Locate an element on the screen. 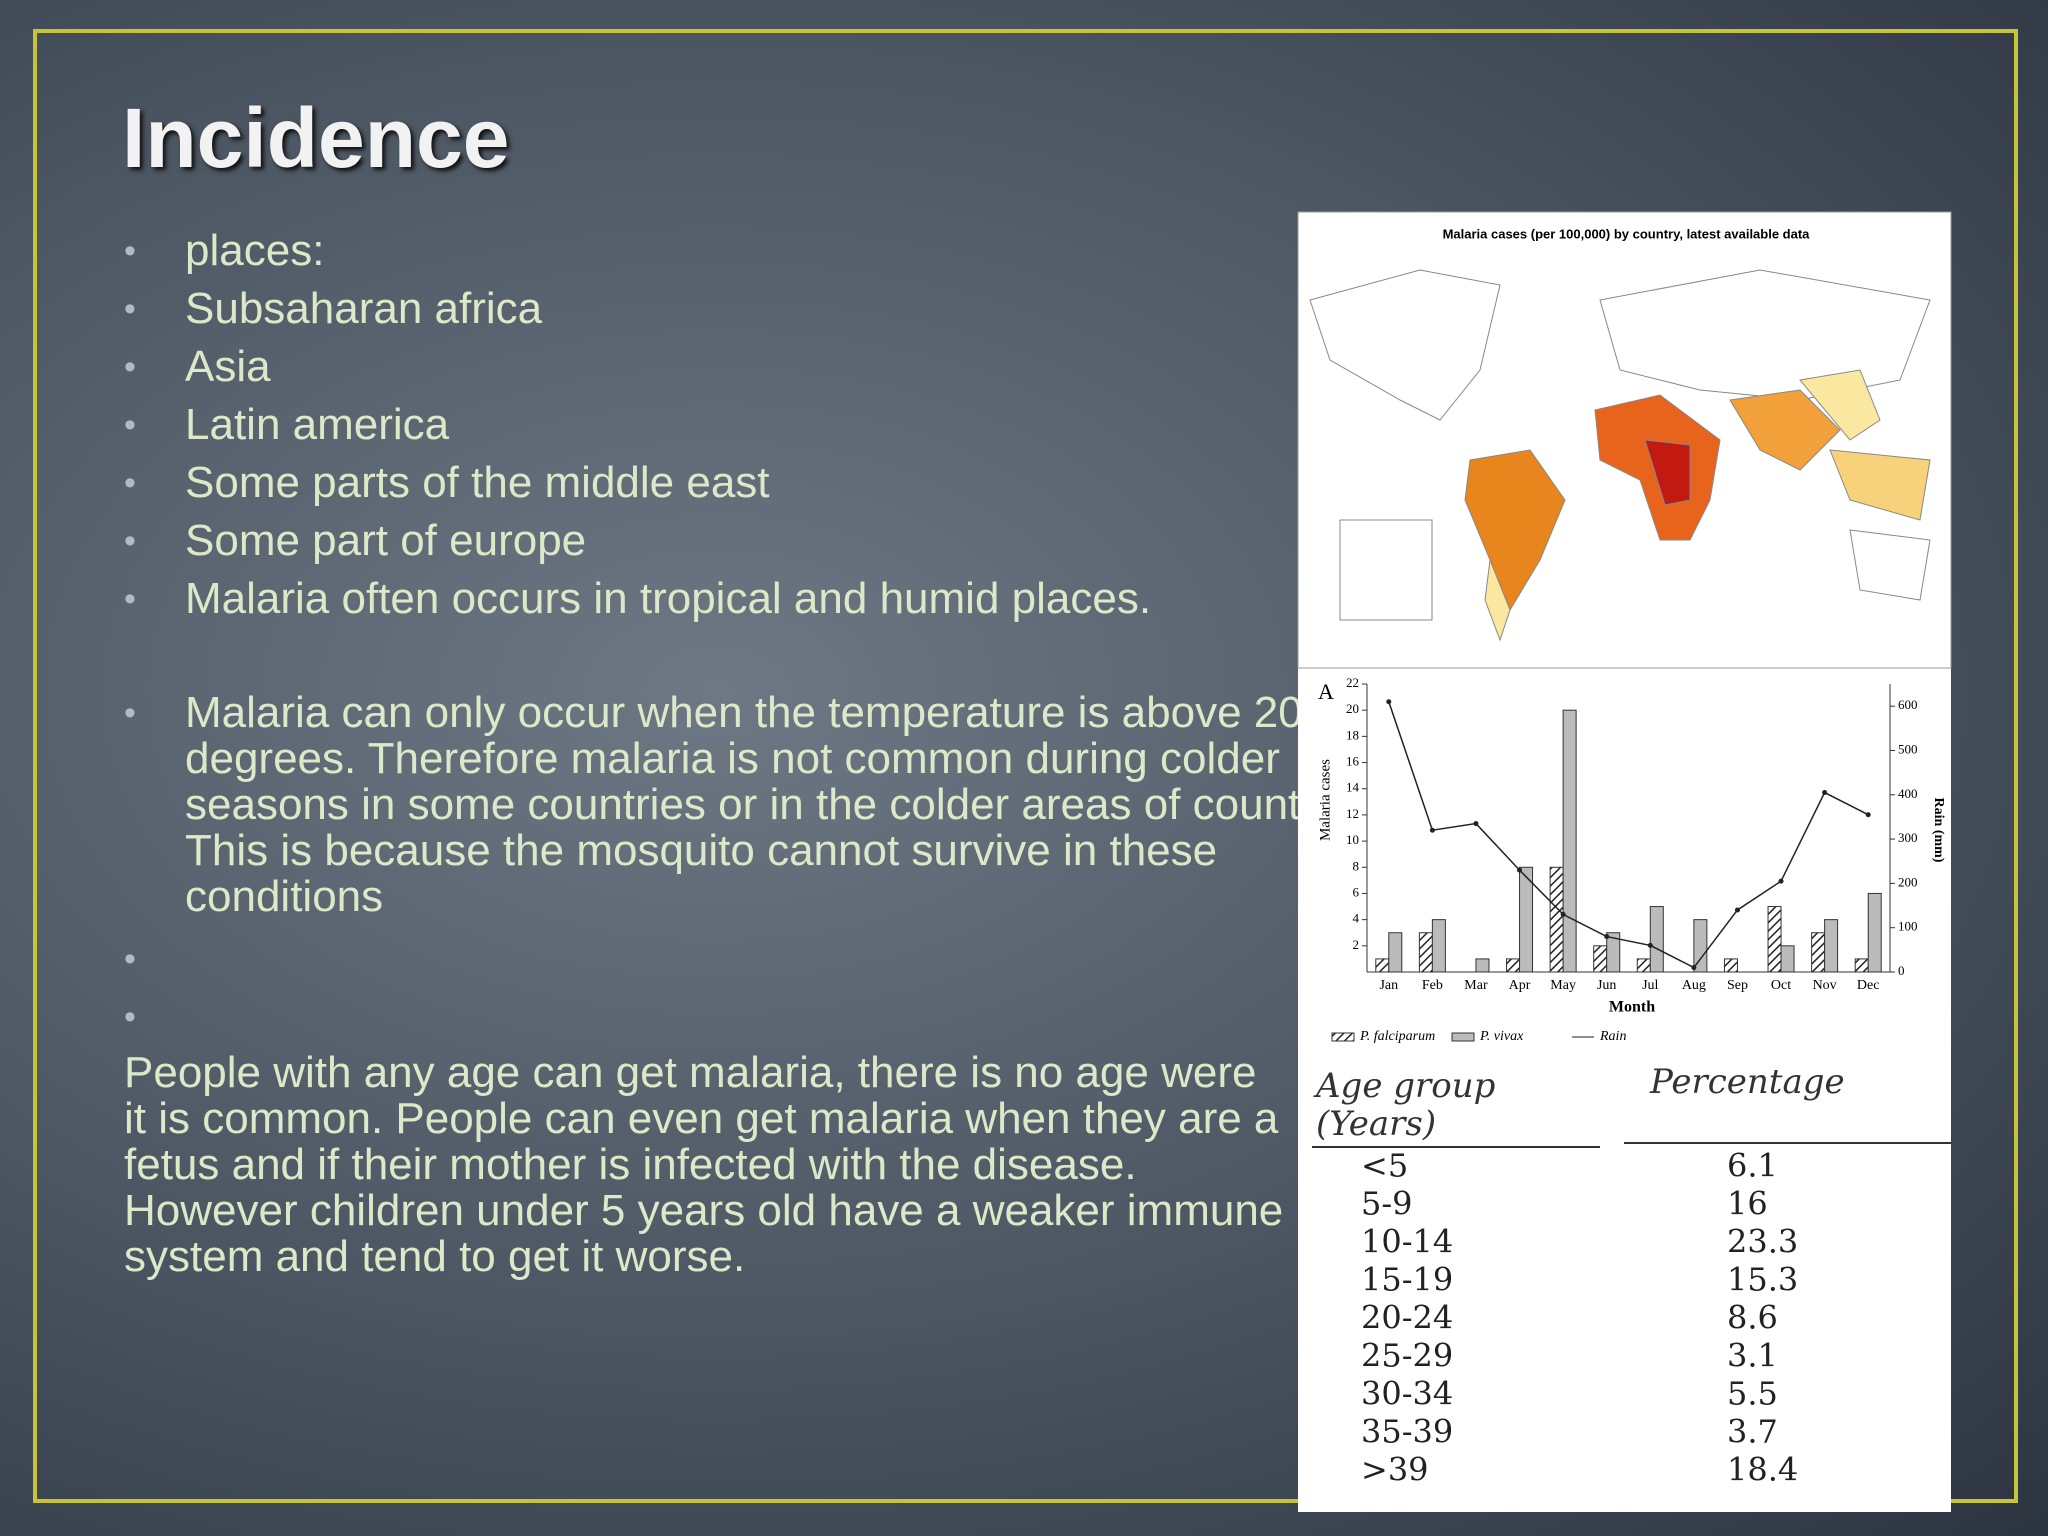 The height and width of the screenshot is (1536, 2048). x-tick-label: Aug is located at coordinates (1694, 985).